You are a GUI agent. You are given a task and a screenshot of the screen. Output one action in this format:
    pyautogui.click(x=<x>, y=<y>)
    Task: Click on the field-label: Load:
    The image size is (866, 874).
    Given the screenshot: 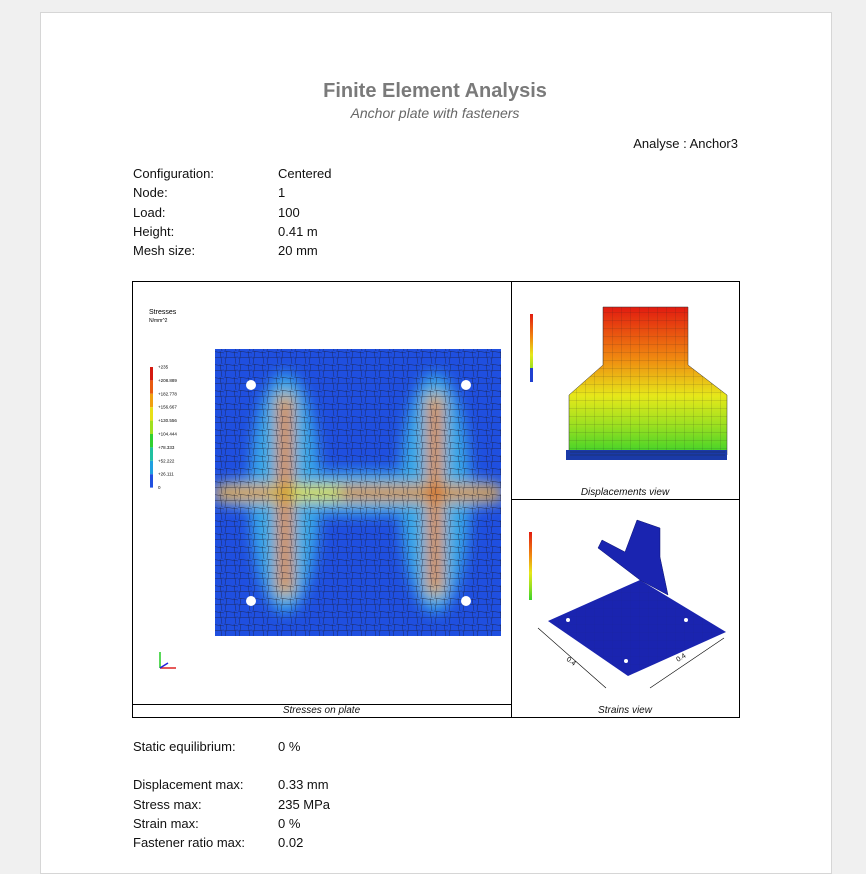 What is the action you would take?
    pyautogui.click(x=149, y=212)
    